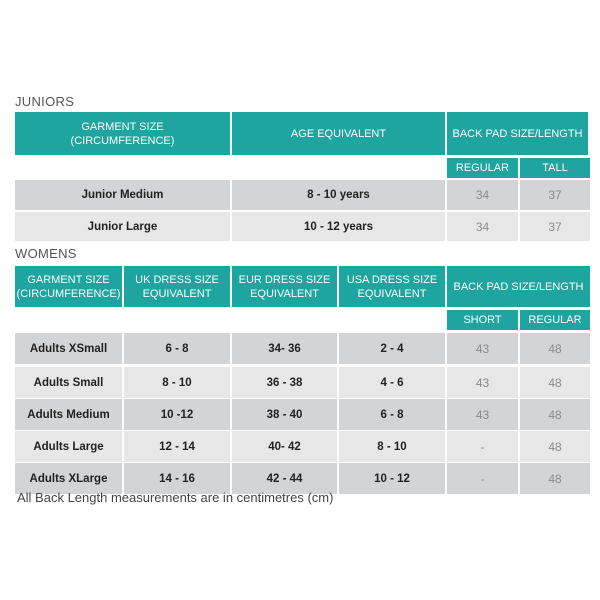 The image size is (600, 600). I want to click on table-cell: Adults XSmall, so click(68, 348).